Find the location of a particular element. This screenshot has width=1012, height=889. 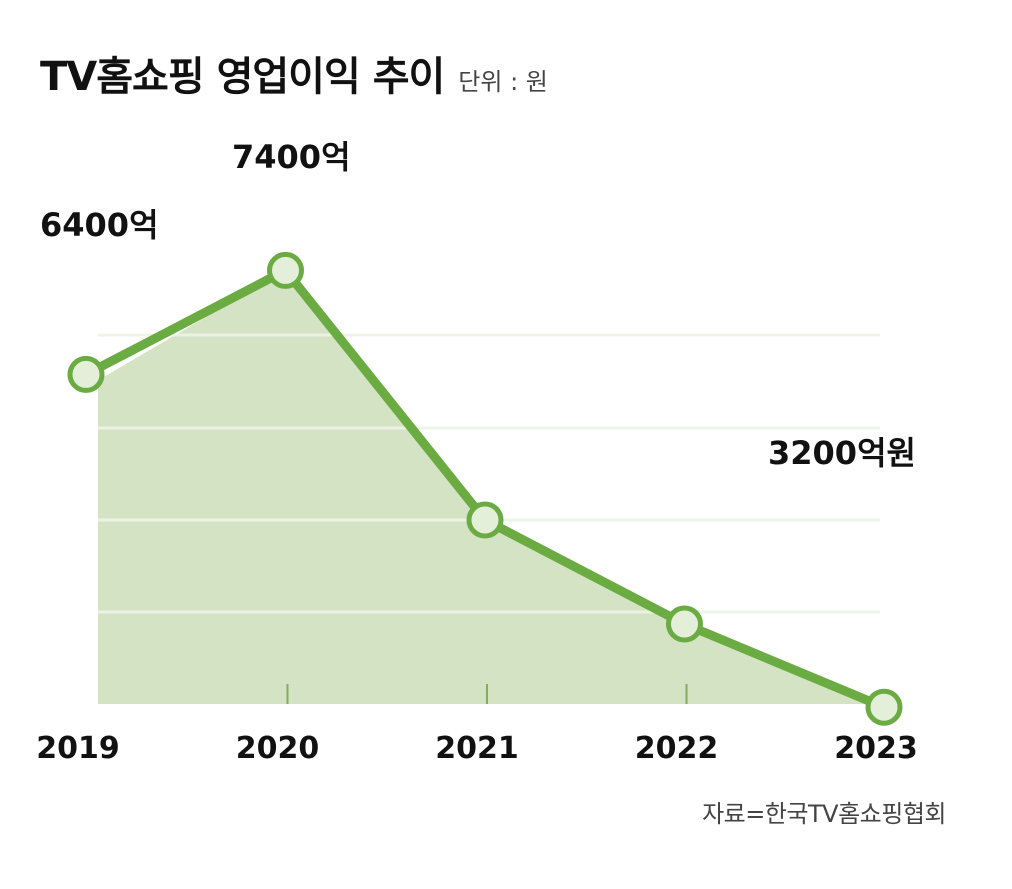

x-label-2022: 2022 is located at coordinates (677, 748).